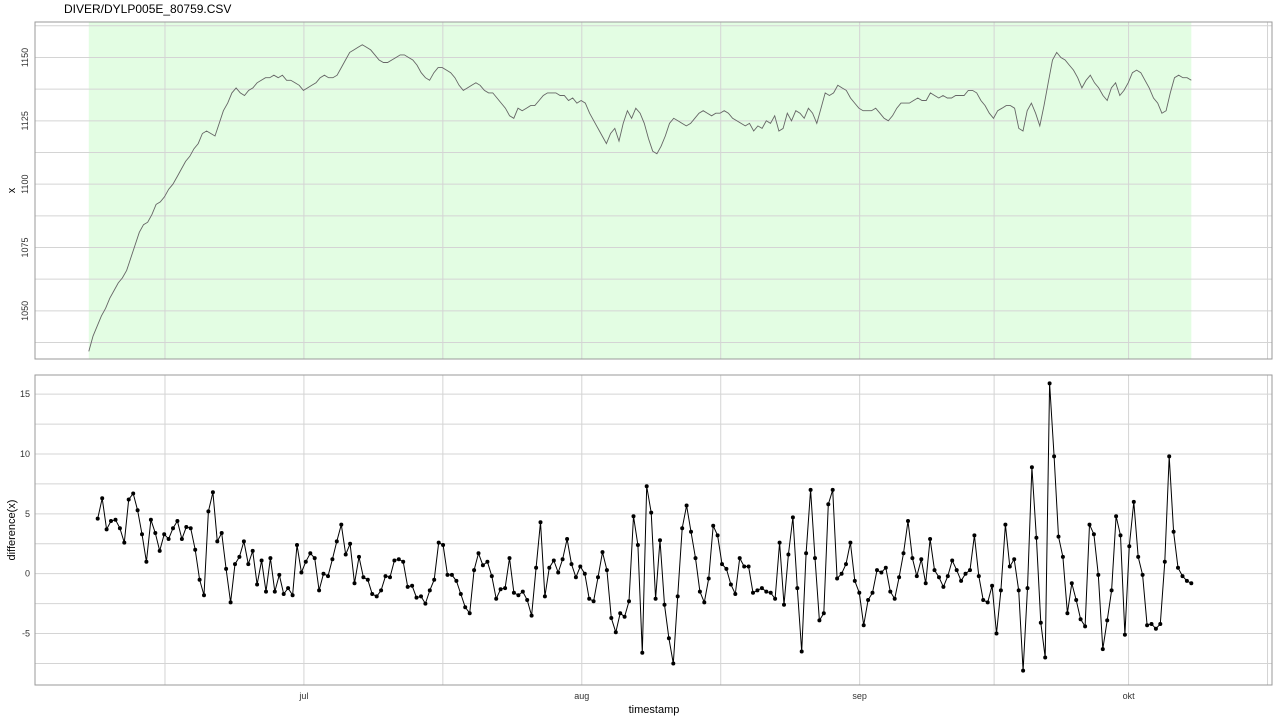 The width and height of the screenshot is (1280, 720). What do you see at coordinates (1129, 696) in the screenshot?
I see `x-tick-label: okt` at bounding box center [1129, 696].